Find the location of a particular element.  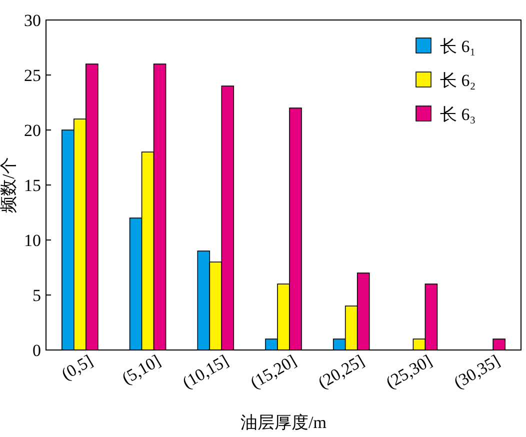

y-tick-label: 0 is located at coordinates (36, 350).